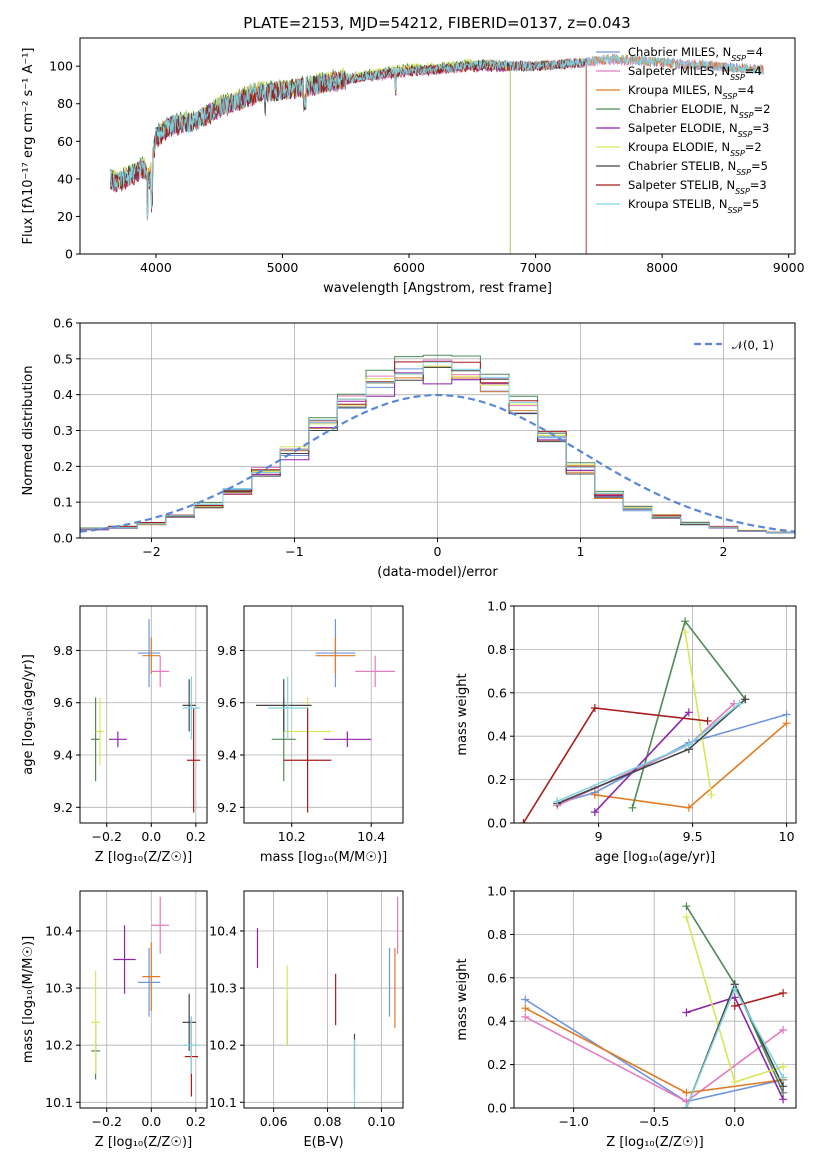 The image size is (819, 1170). I want to click on y-tick-label: 10.2, so click(59, 1045).